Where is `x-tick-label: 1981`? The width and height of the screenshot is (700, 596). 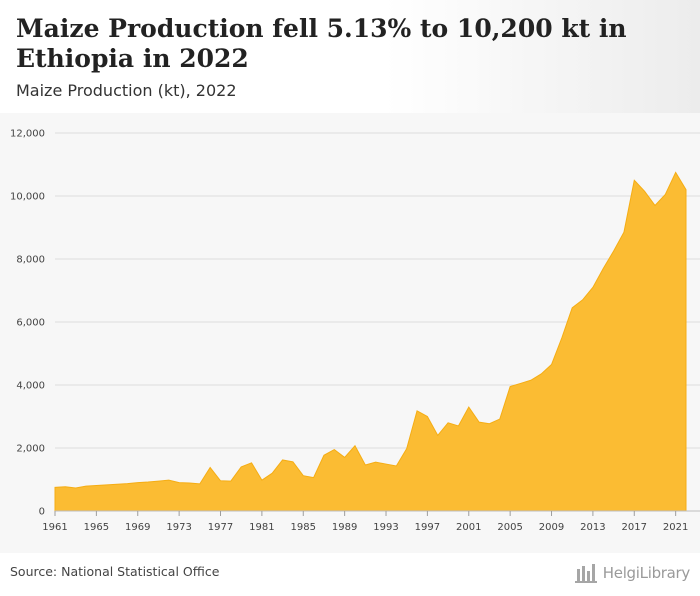
x-tick-label: 1981 is located at coordinates (261, 527).